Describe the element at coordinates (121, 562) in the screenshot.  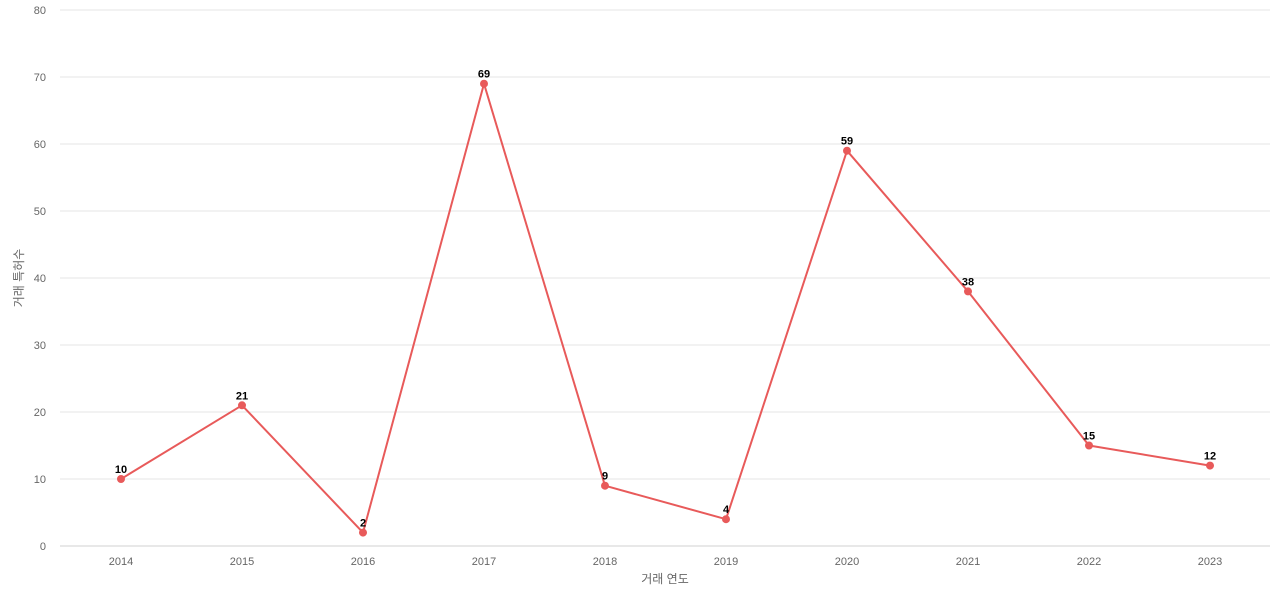
I see `x-tick-label: 2014` at that location.